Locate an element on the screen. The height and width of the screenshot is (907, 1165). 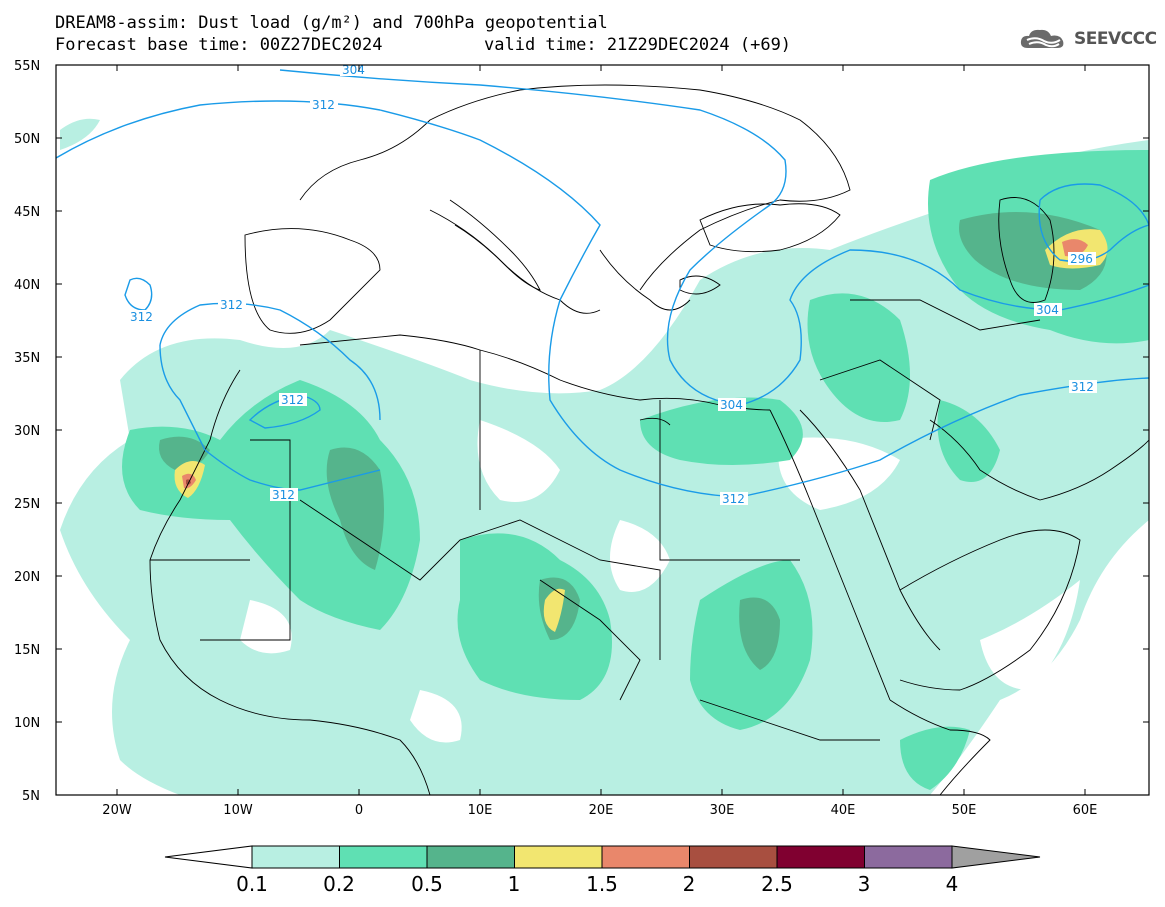
lon-label: 0 is located at coordinates (359, 810).